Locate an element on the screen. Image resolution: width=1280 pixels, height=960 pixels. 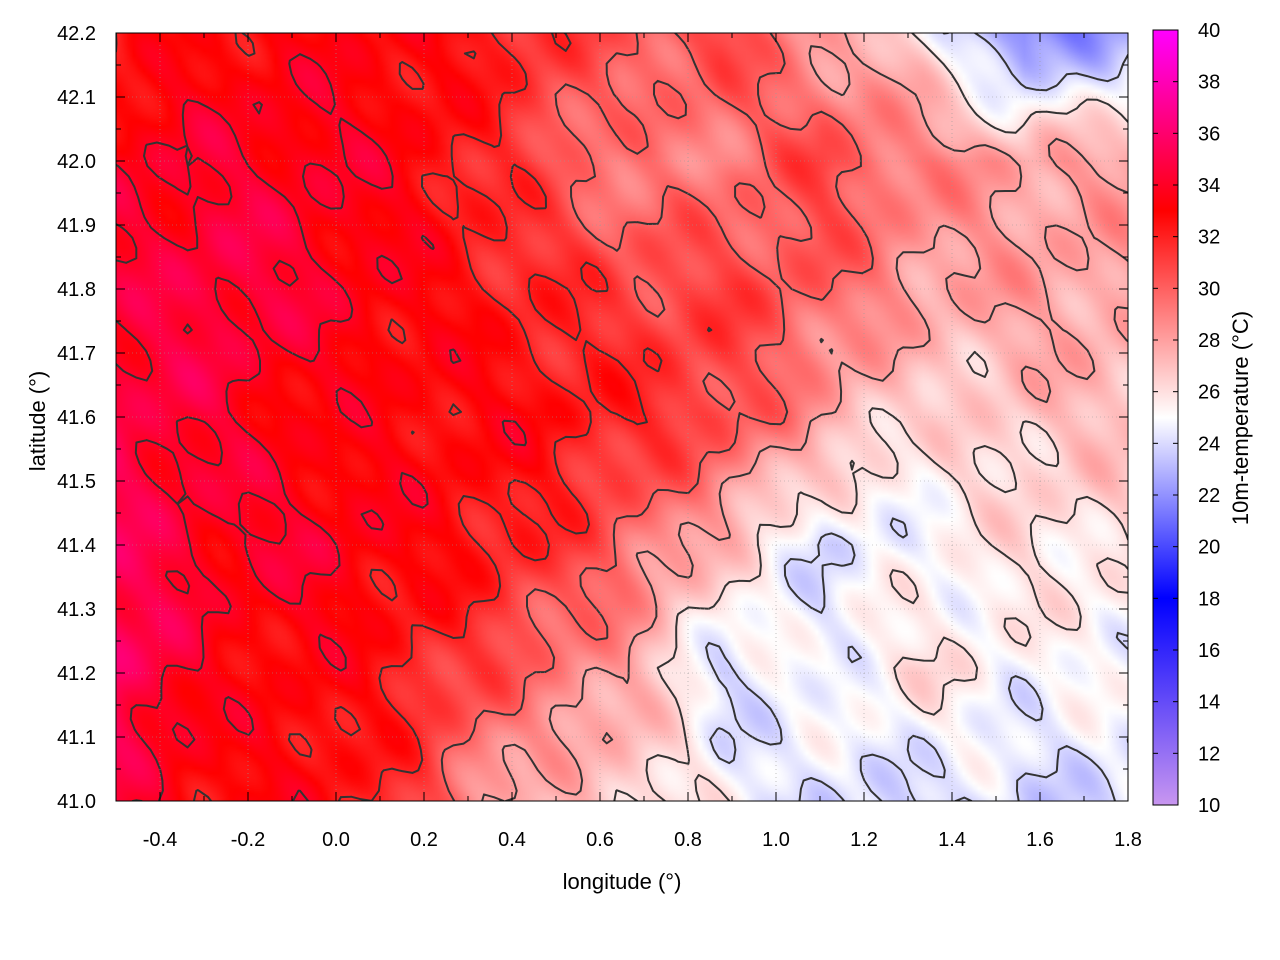
x-tick-label: 0.2 is located at coordinates (424, 840).